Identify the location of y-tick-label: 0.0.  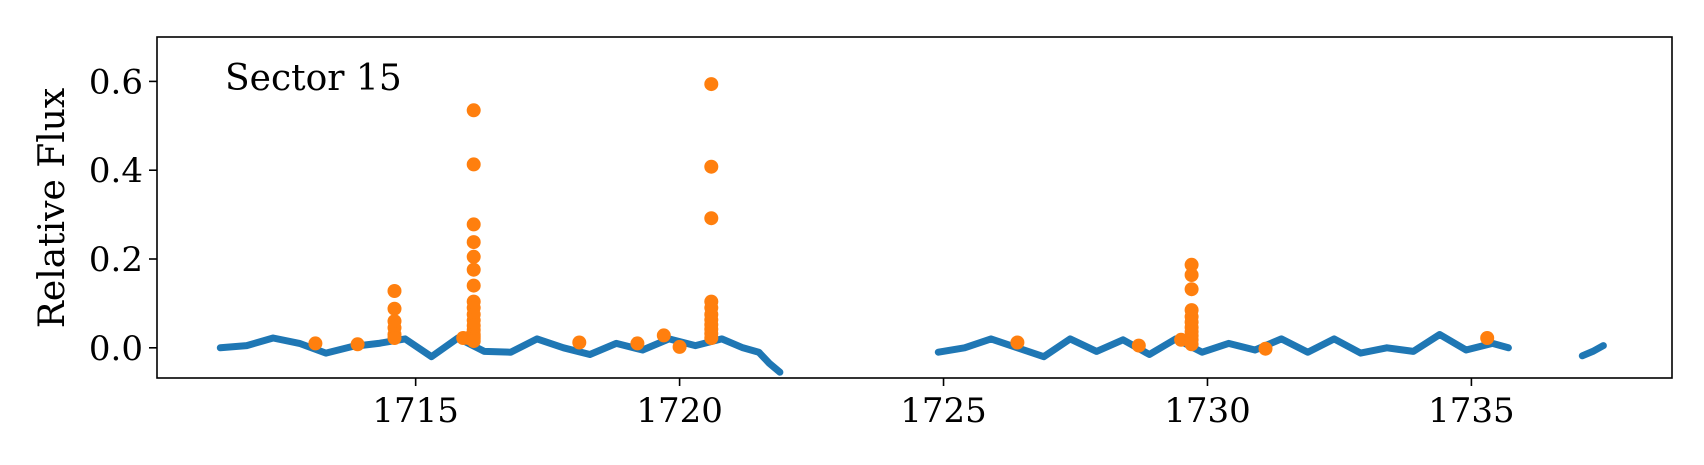
(116, 349).